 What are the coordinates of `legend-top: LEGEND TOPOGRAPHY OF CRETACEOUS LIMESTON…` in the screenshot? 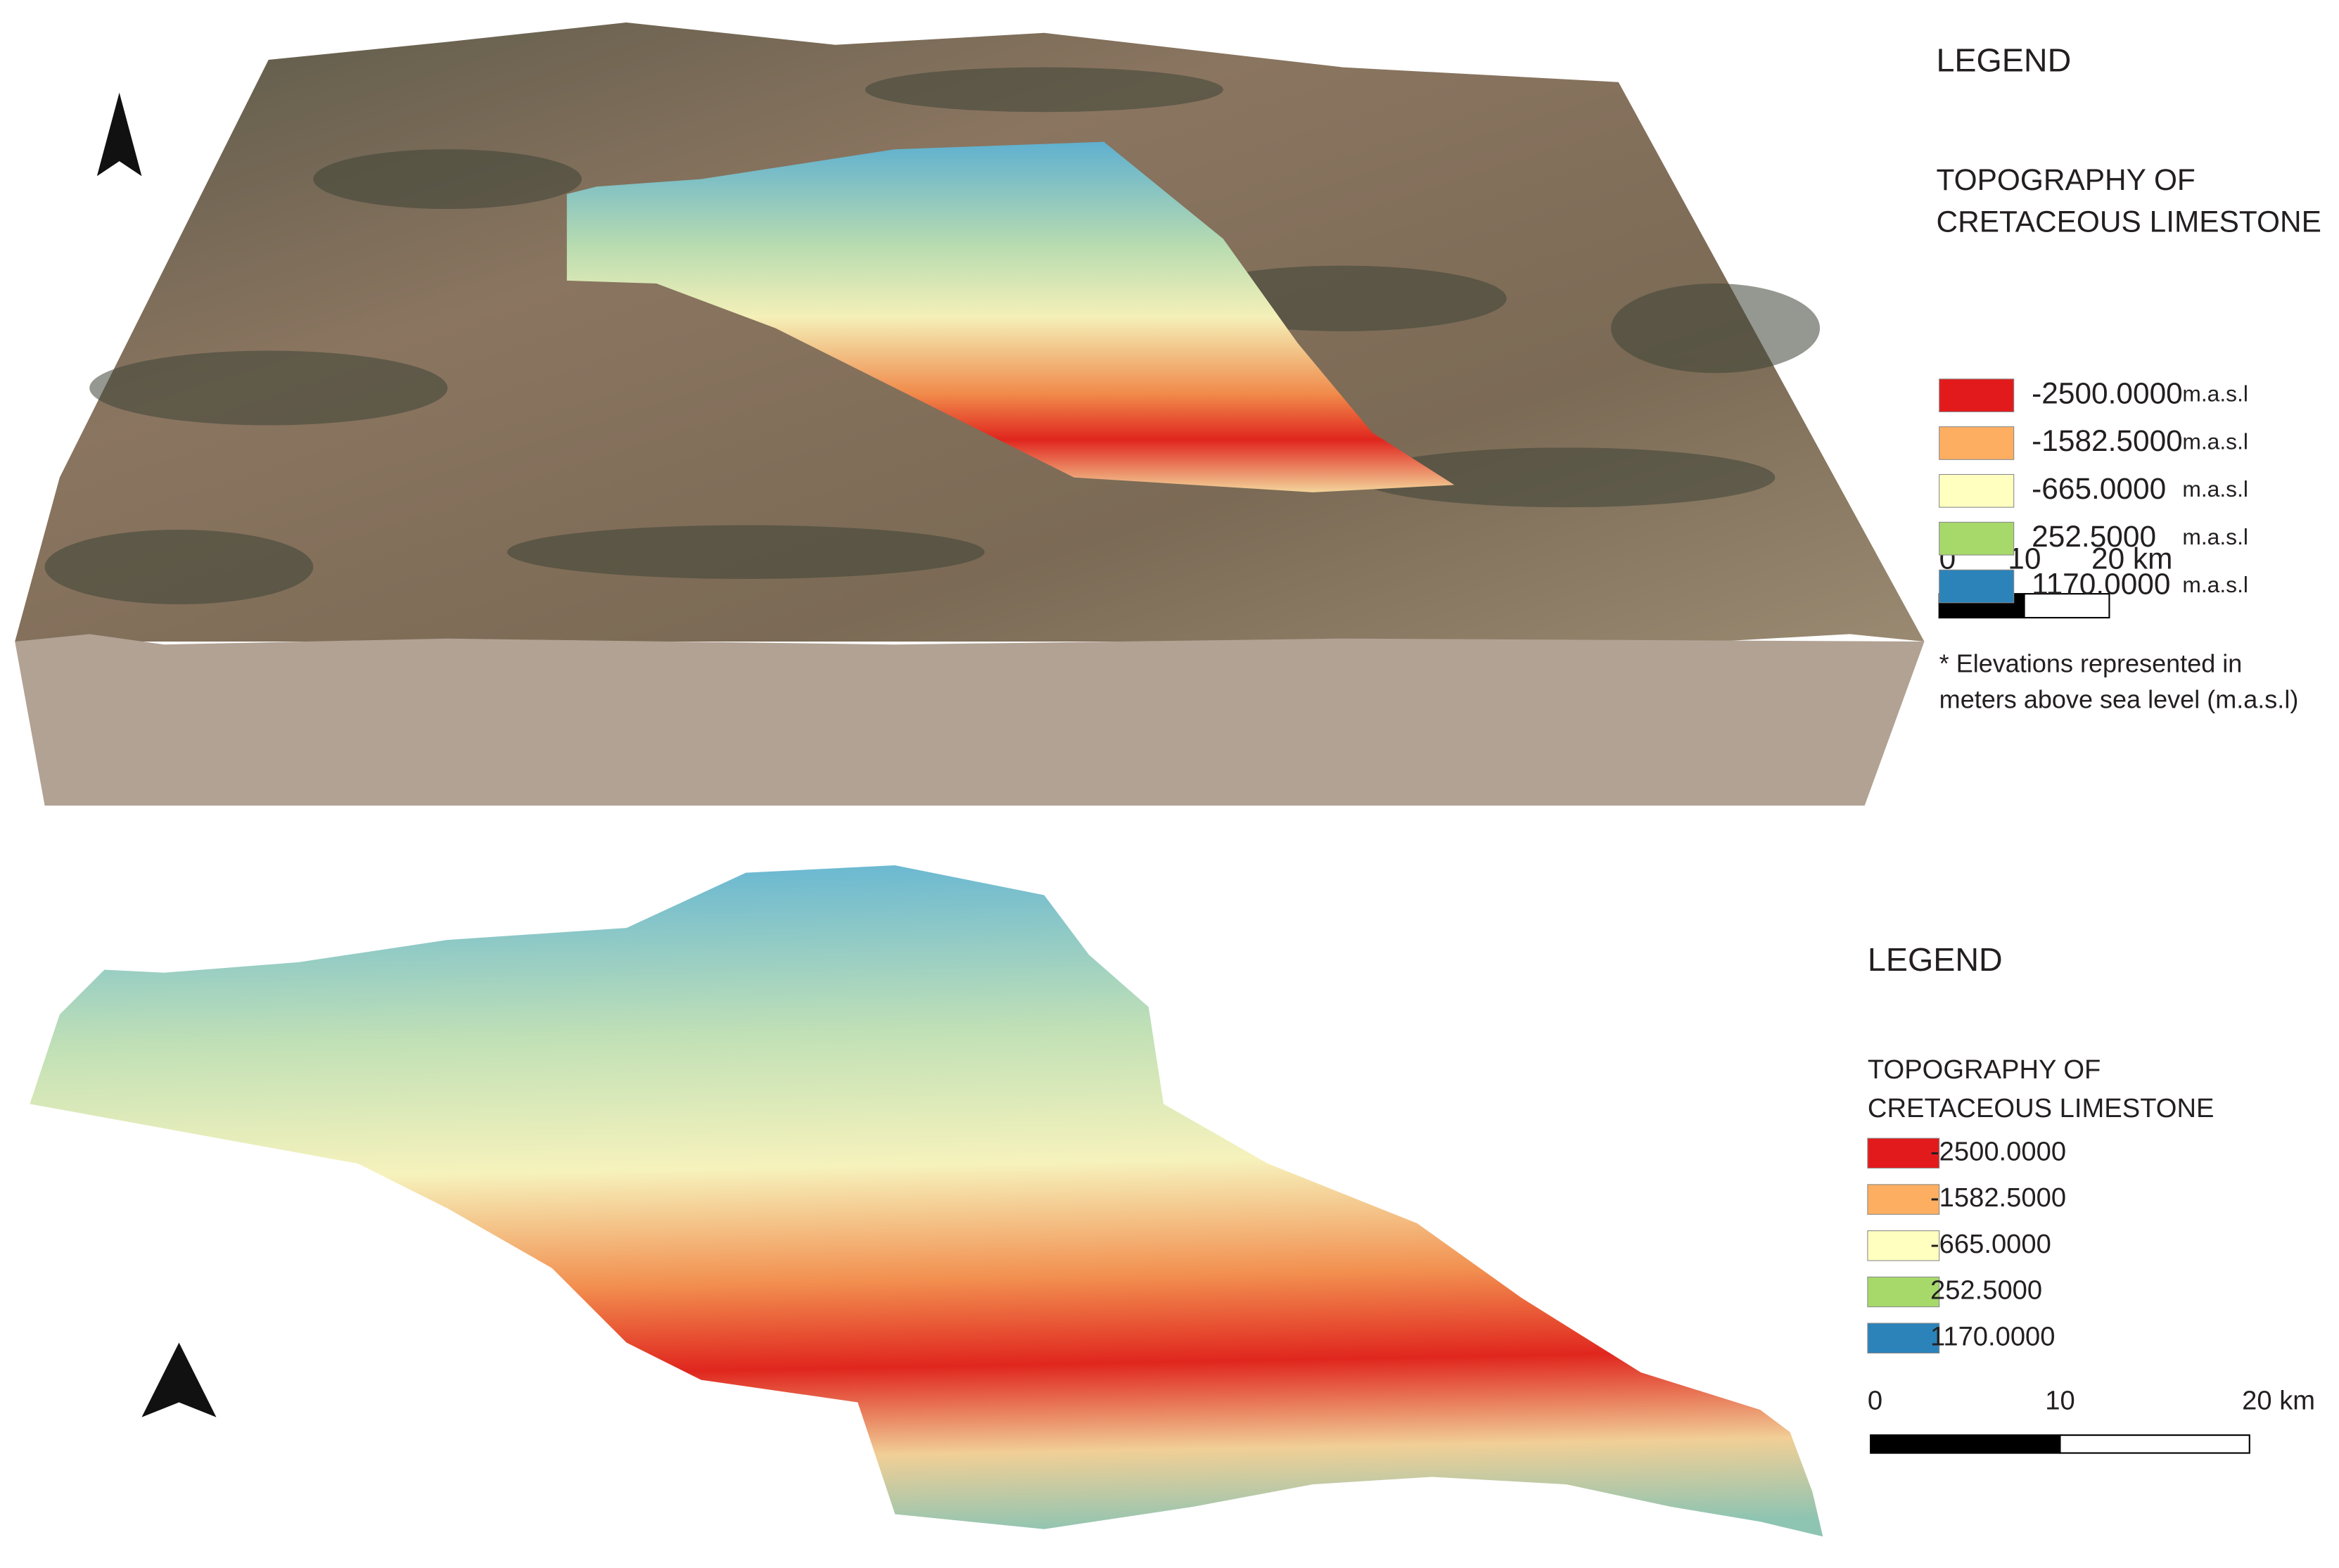 It's located at (2128, 378).